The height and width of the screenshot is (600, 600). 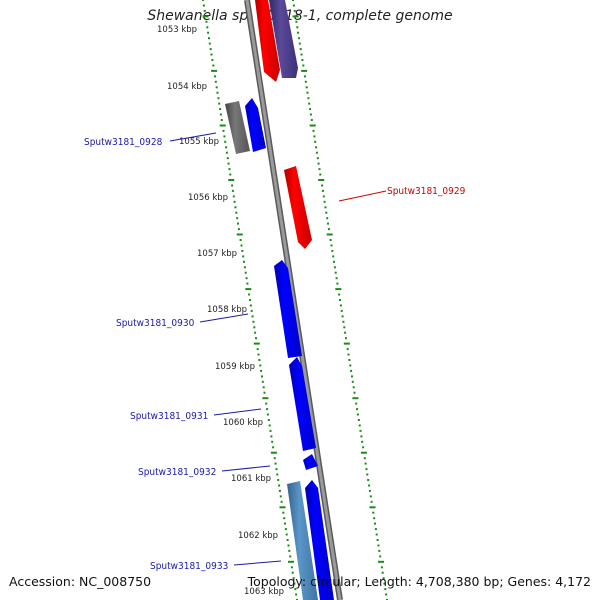 I want to click on tick-label: 1057 kbp, so click(x=217, y=254).